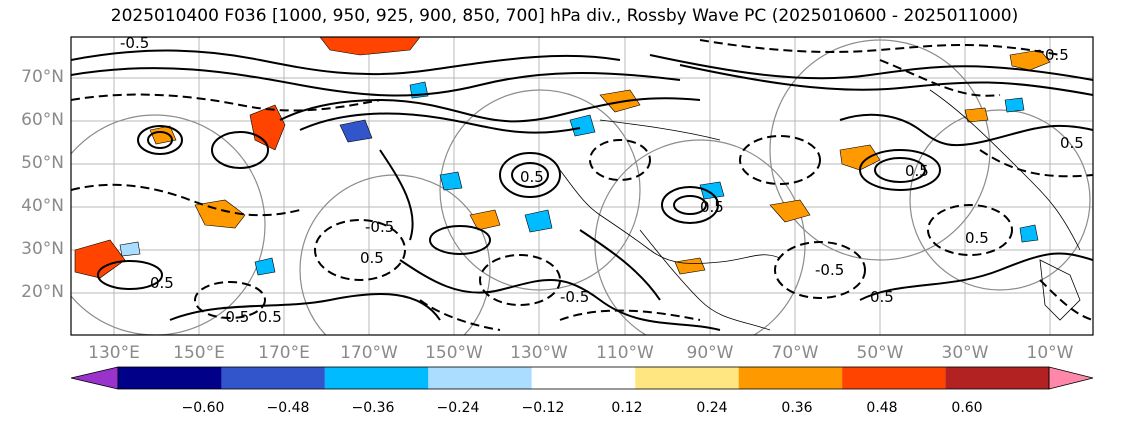 The height and width of the screenshot is (429, 1129). I want to click on colorbar-tick-label: 0.12, so click(627, 408).